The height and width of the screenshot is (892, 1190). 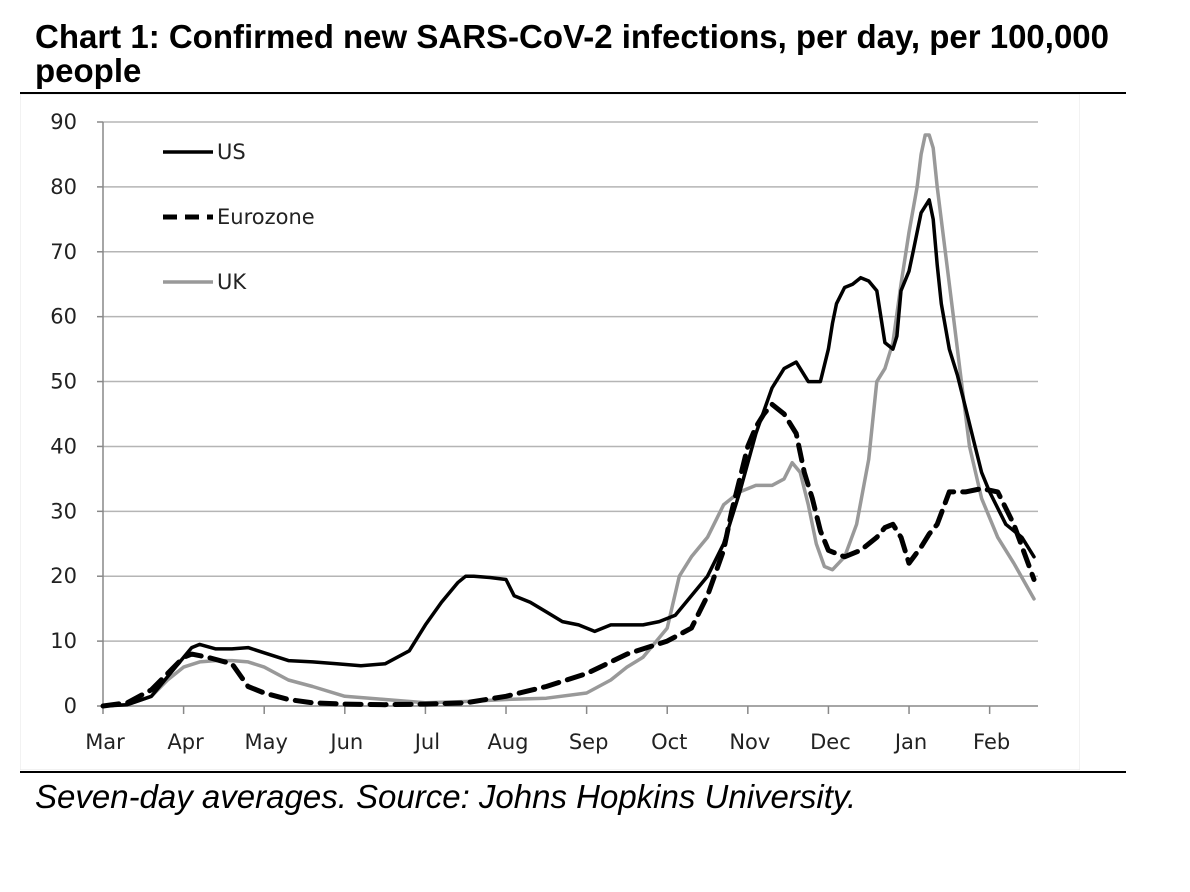 I want to click on x-tick-label: Apr, so click(x=185, y=742).